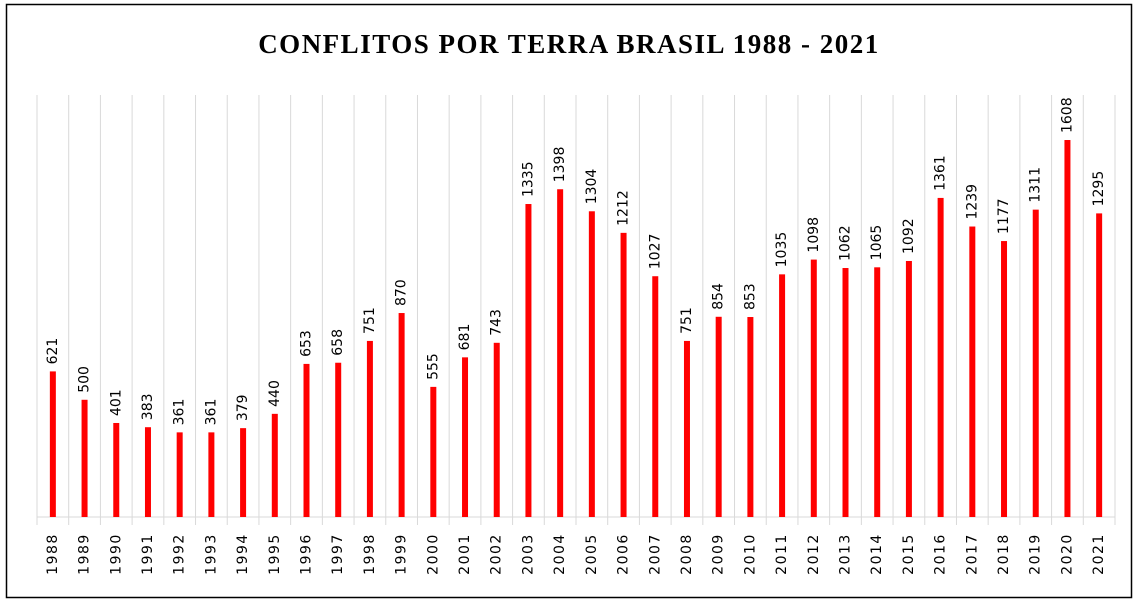  What do you see at coordinates (719, 554) in the screenshot?
I see `x-tick-label: 2009` at bounding box center [719, 554].